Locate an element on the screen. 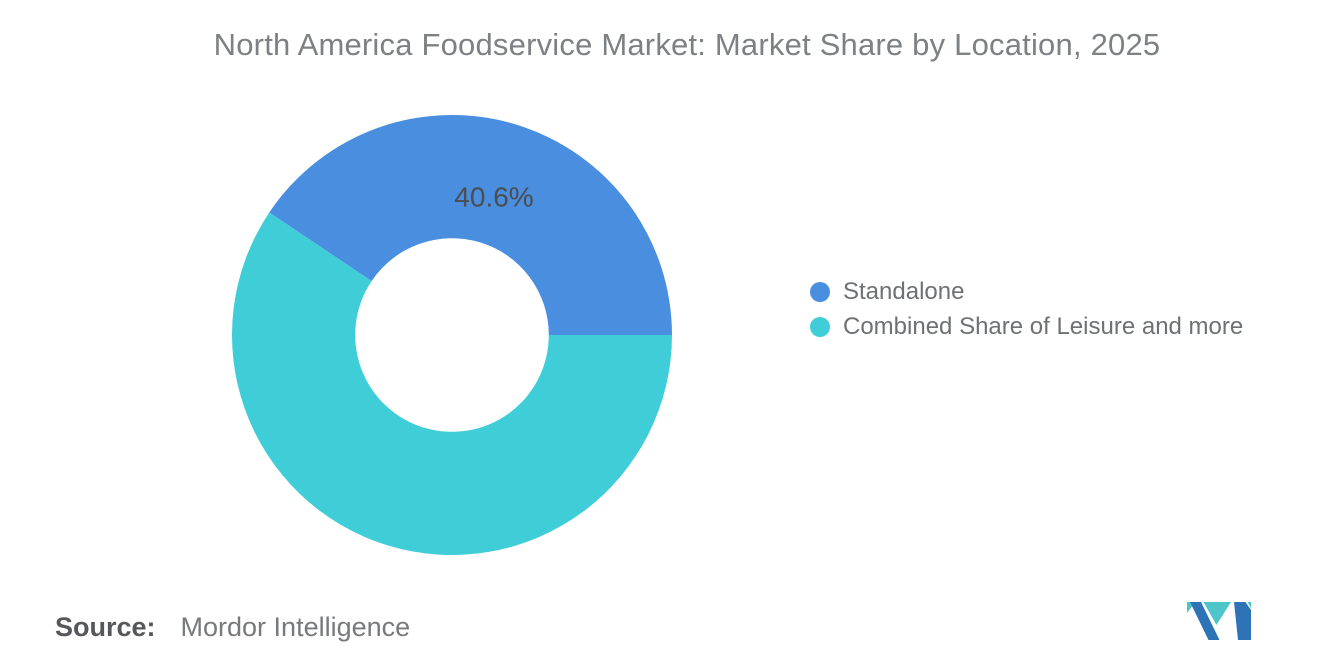 The image size is (1320, 665). legend-label-combined-share: Combined Share of Leisure and more is located at coordinates (1043, 326).